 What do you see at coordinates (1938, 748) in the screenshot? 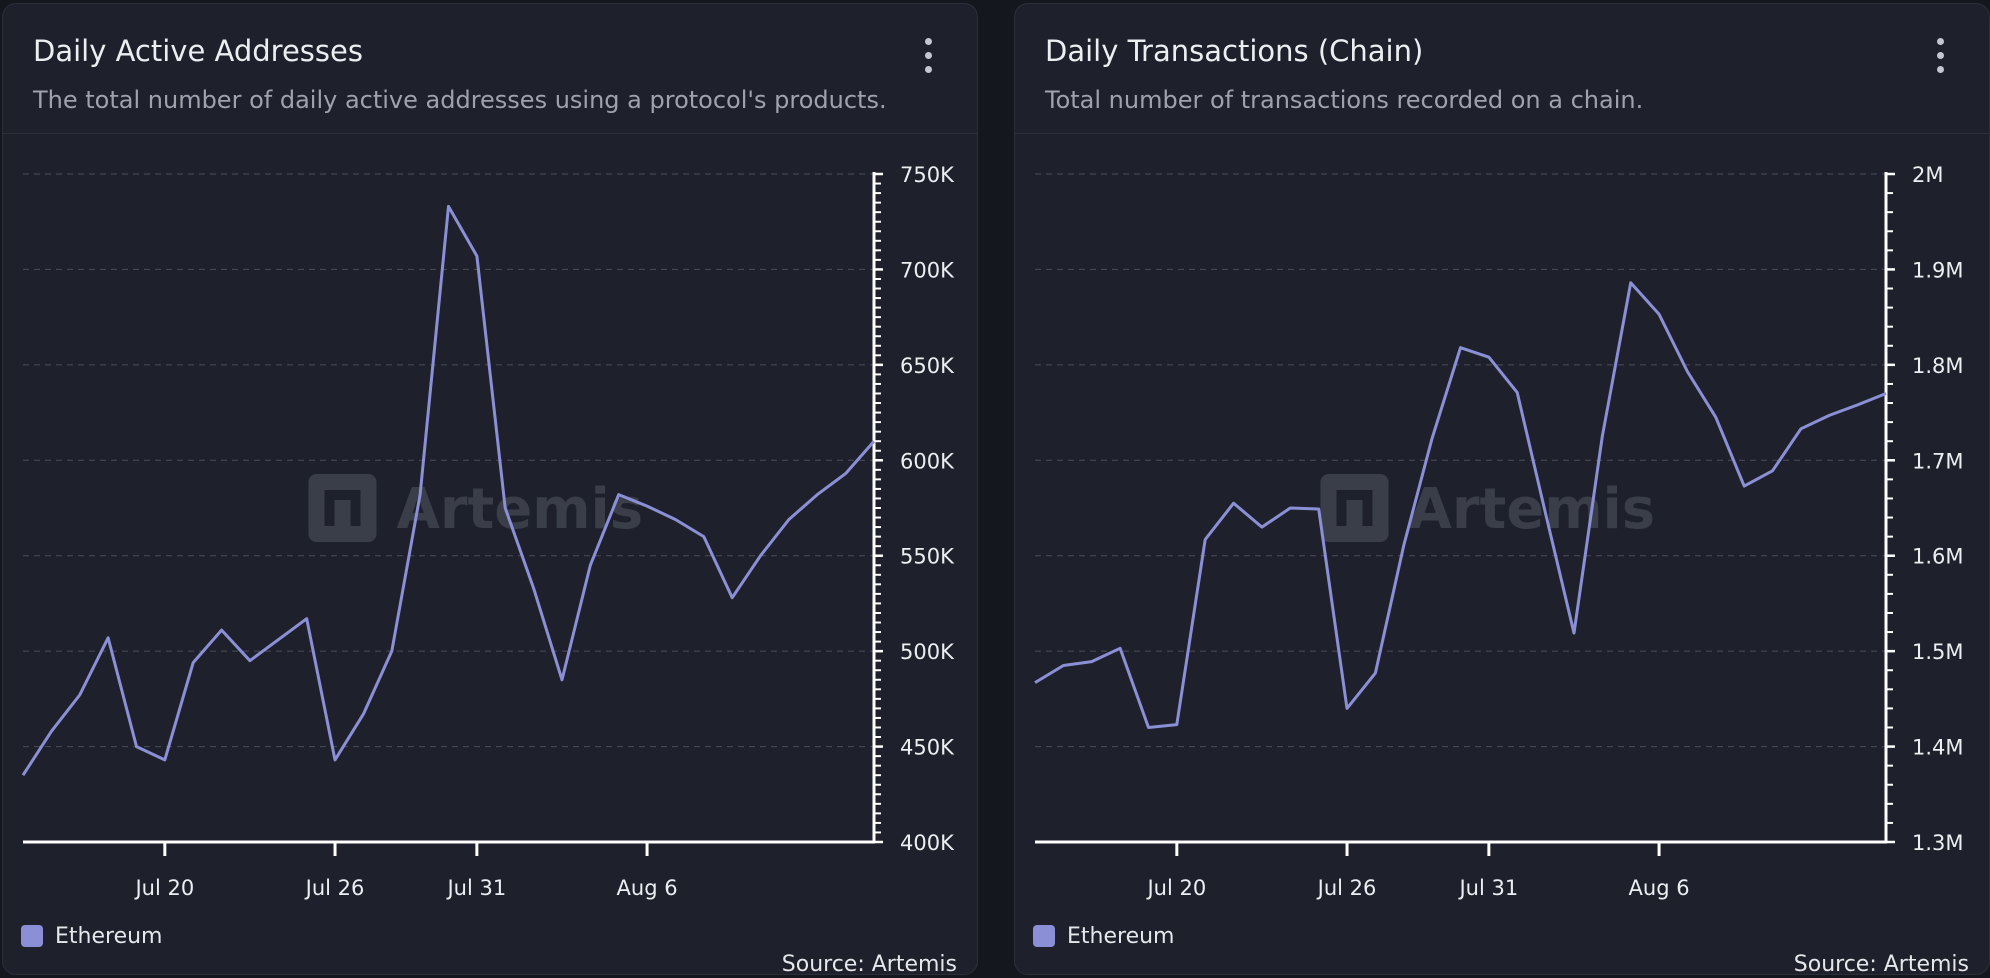
I see `y-tick-label: 1.4M` at bounding box center [1938, 748].